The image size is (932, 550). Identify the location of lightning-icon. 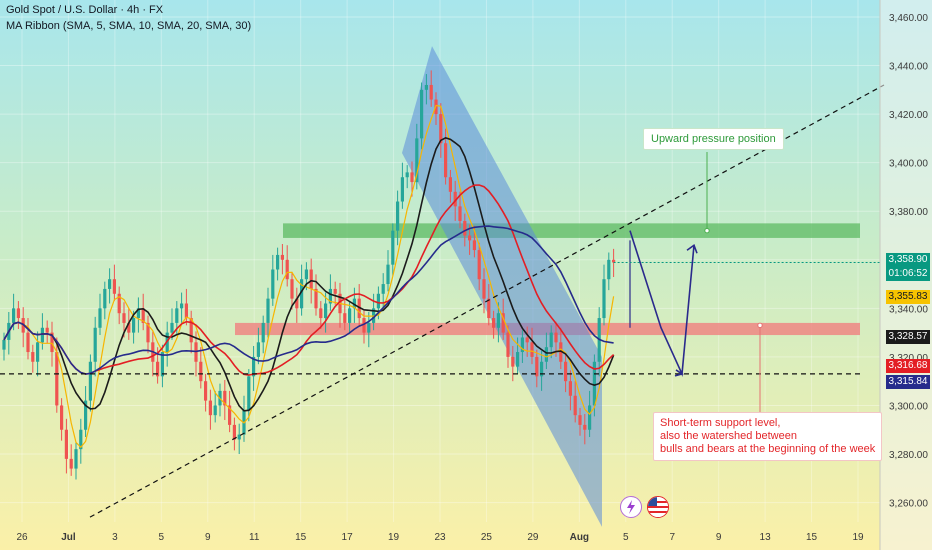
(631, 507).